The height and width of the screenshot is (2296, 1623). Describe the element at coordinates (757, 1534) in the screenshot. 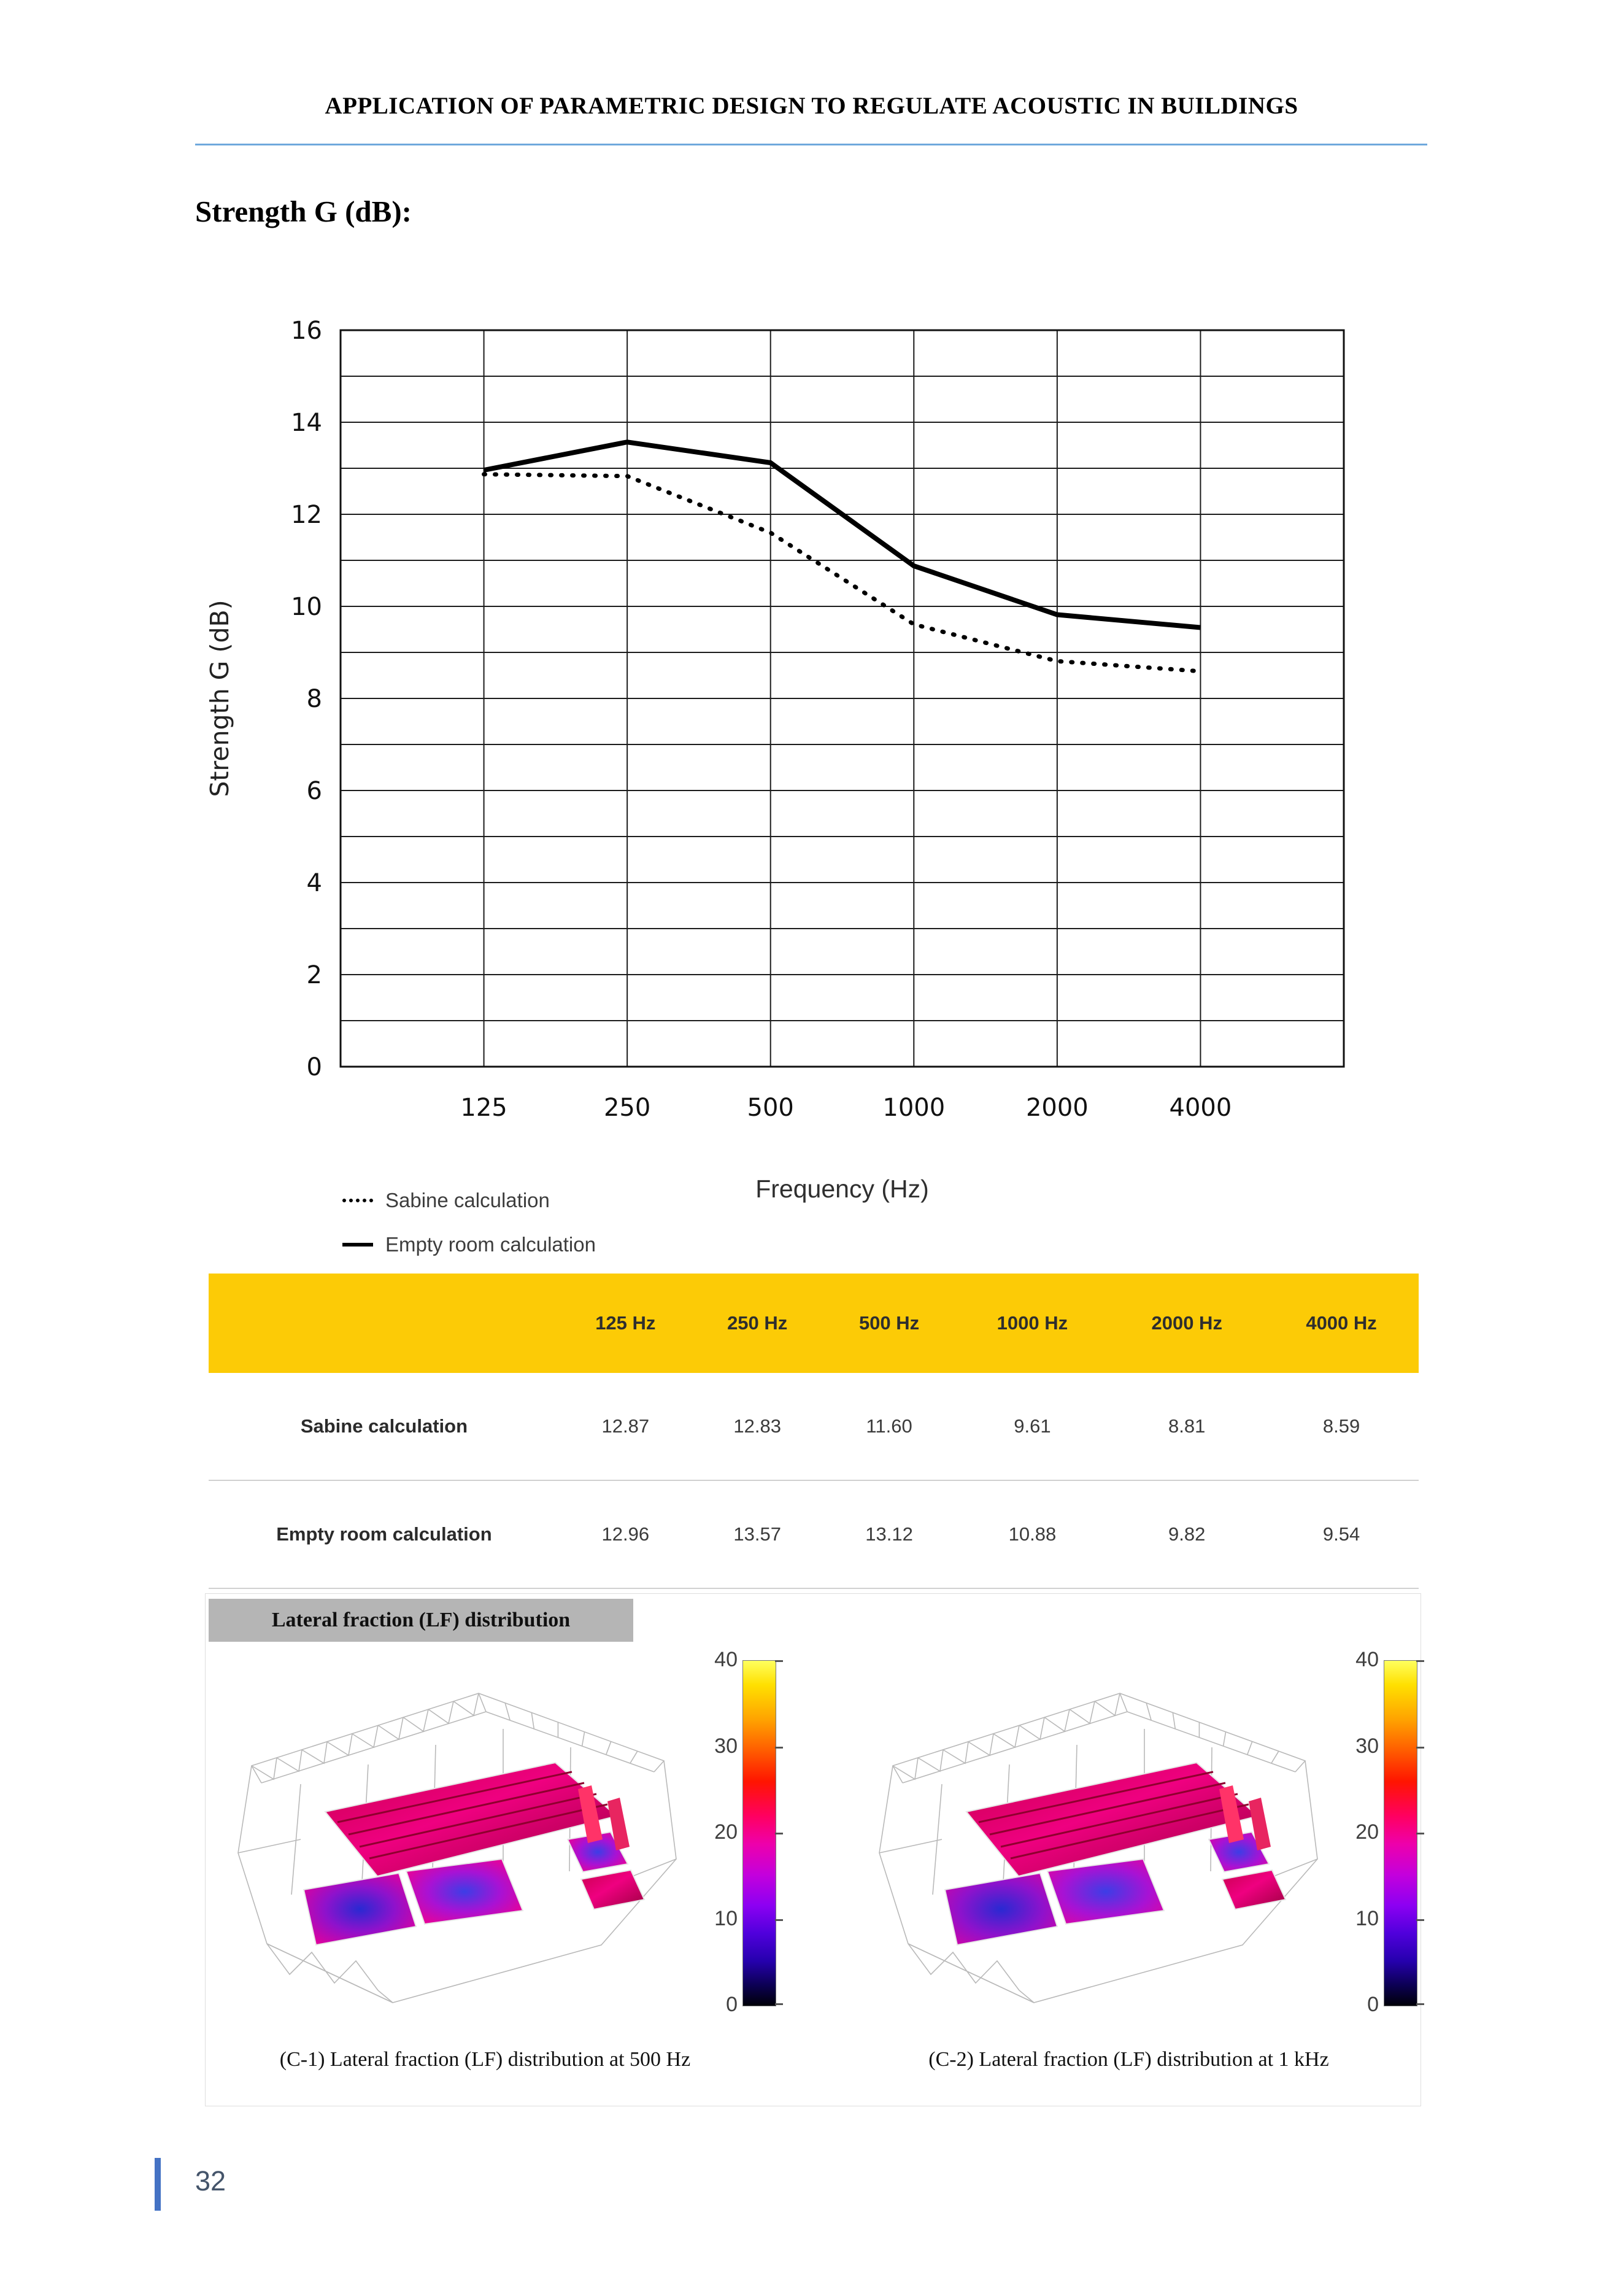

I see `table-cell: 13.57` at that location.